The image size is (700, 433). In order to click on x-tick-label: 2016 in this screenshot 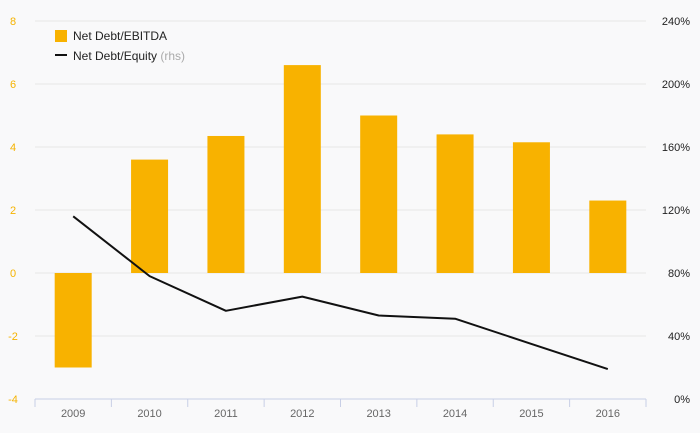, I will do `click(608, 414)`.